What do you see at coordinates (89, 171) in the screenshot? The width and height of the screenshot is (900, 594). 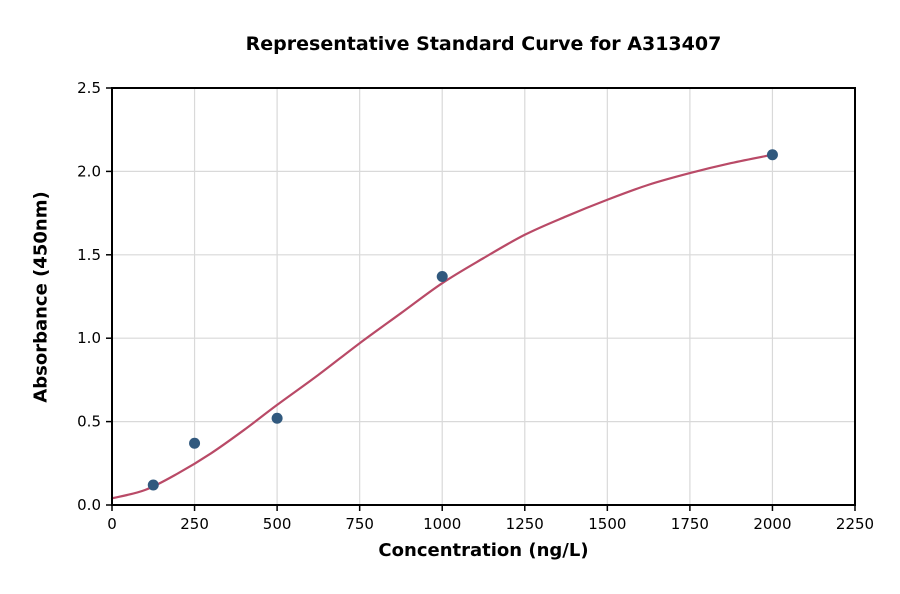 I see `y-tick-label: 2.0` at bounding box center [89, 171].